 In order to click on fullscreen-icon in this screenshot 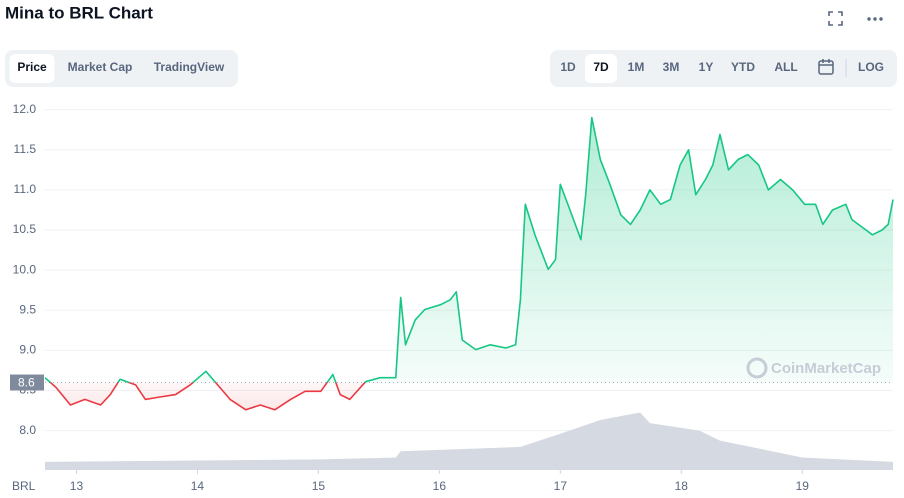, I will do `click(835, 18)`.